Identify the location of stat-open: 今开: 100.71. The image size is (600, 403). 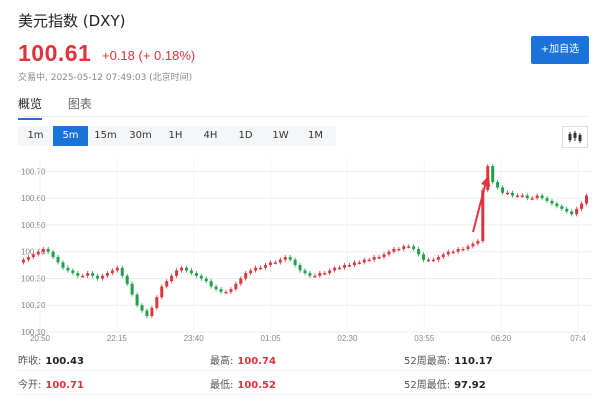
(51, 385).